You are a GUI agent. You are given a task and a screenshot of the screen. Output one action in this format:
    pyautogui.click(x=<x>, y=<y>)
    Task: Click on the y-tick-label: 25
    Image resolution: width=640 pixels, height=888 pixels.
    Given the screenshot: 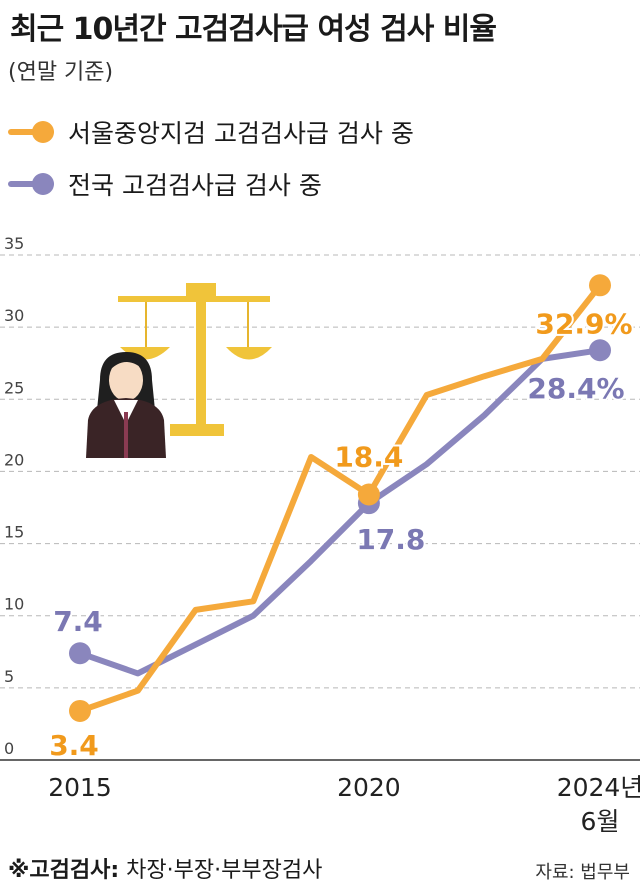 What is the action you would take?
    pyautogui.click(x=14, y=387)
    